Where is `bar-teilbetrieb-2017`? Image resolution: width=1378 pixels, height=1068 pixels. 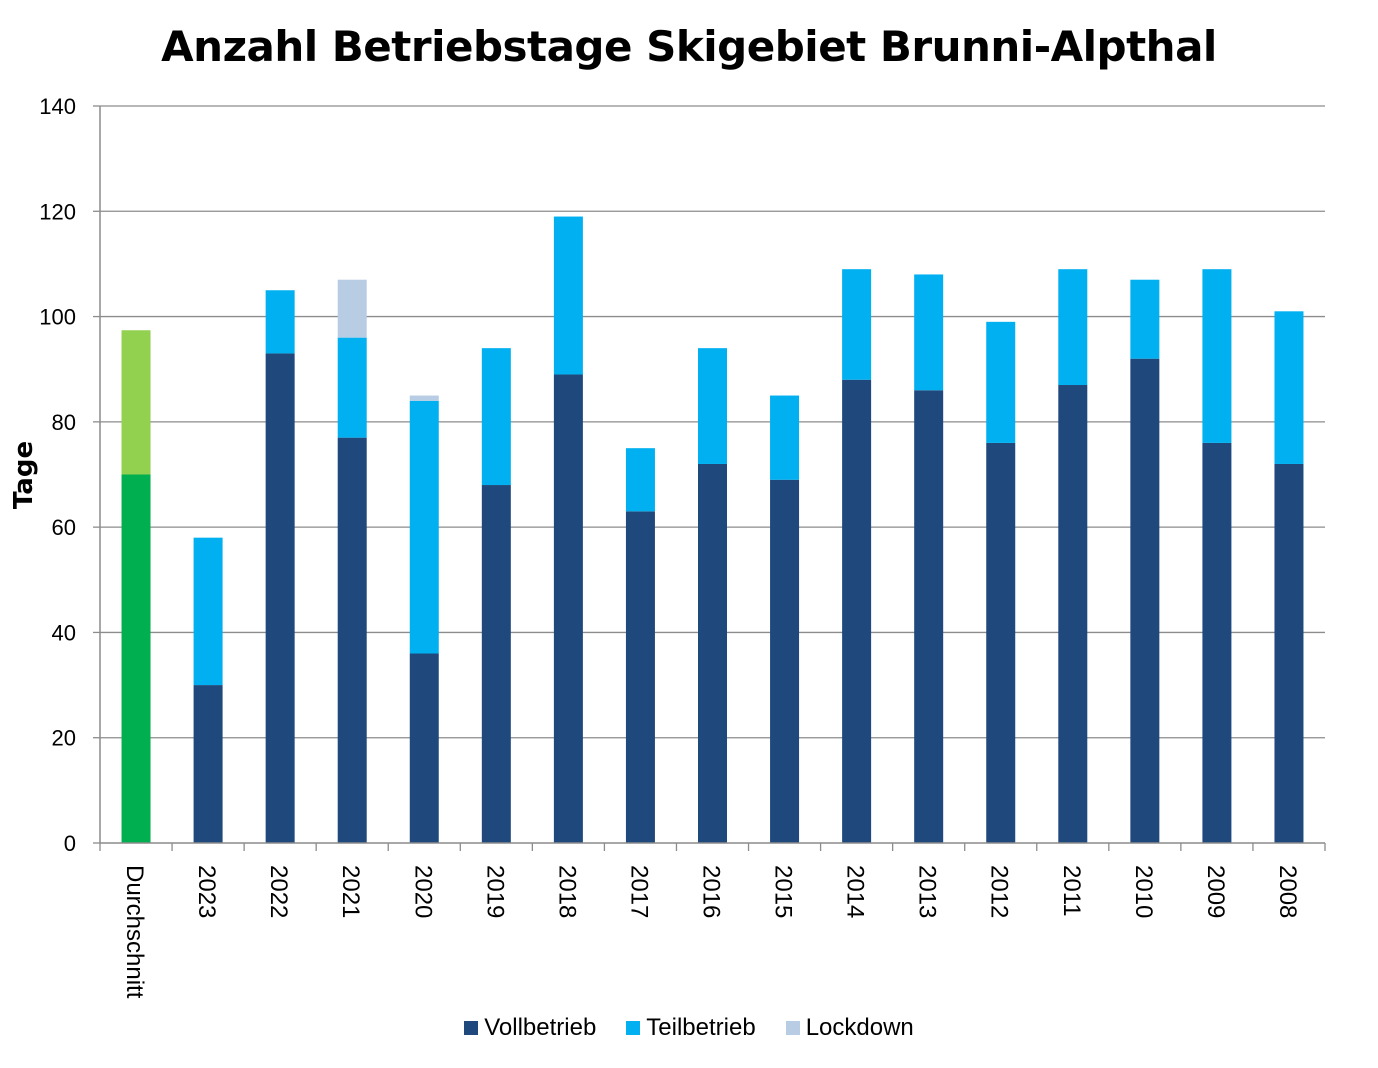
bar-teilbetrieb-2017 is located at coordinates (640, 480).